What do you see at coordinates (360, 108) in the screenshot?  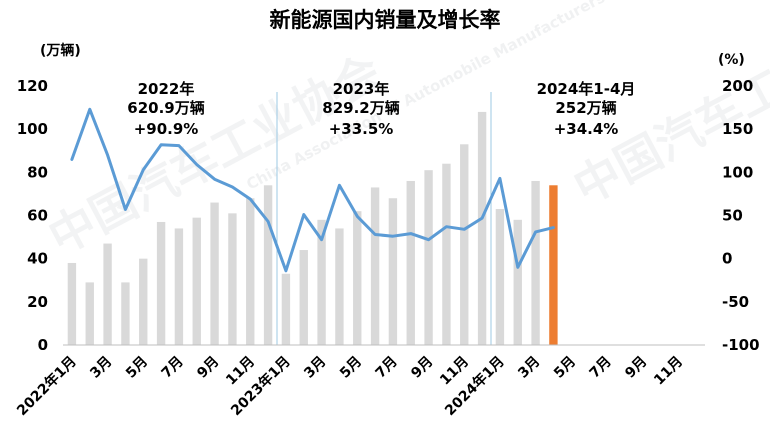 I see `annotation-text: 829.2万辆` at bounding box center [360, 108].